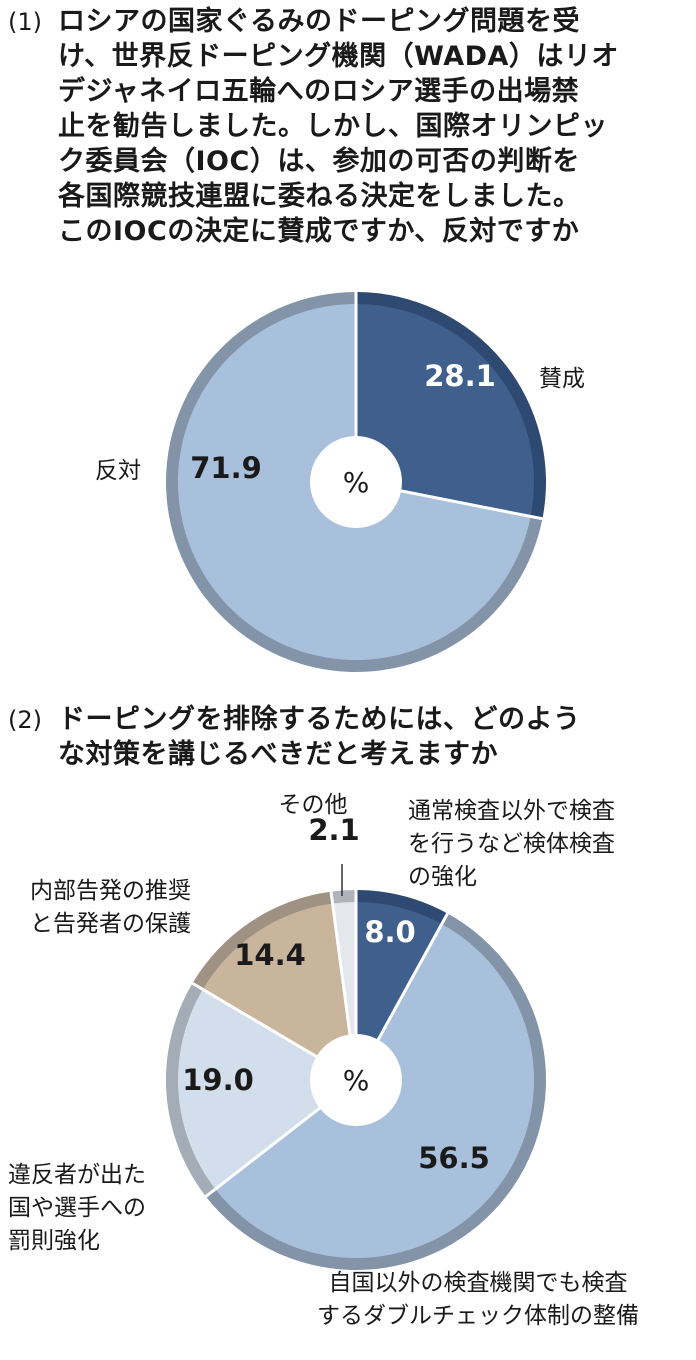  I want to click on pie-2-value-label: 8.0, so click(389, 932).